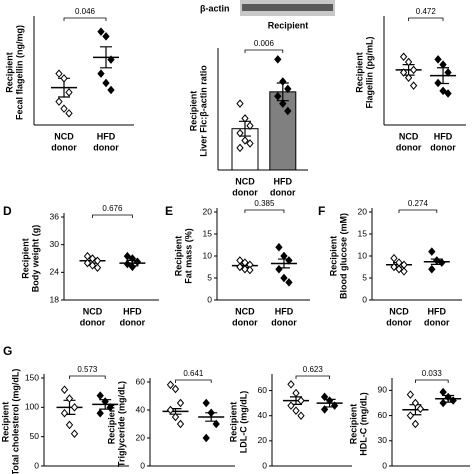 This screenshot has width=474, height=474. Describe the element at coordinates (106, 57) in the screenshot. I see `error-bar` at that location.